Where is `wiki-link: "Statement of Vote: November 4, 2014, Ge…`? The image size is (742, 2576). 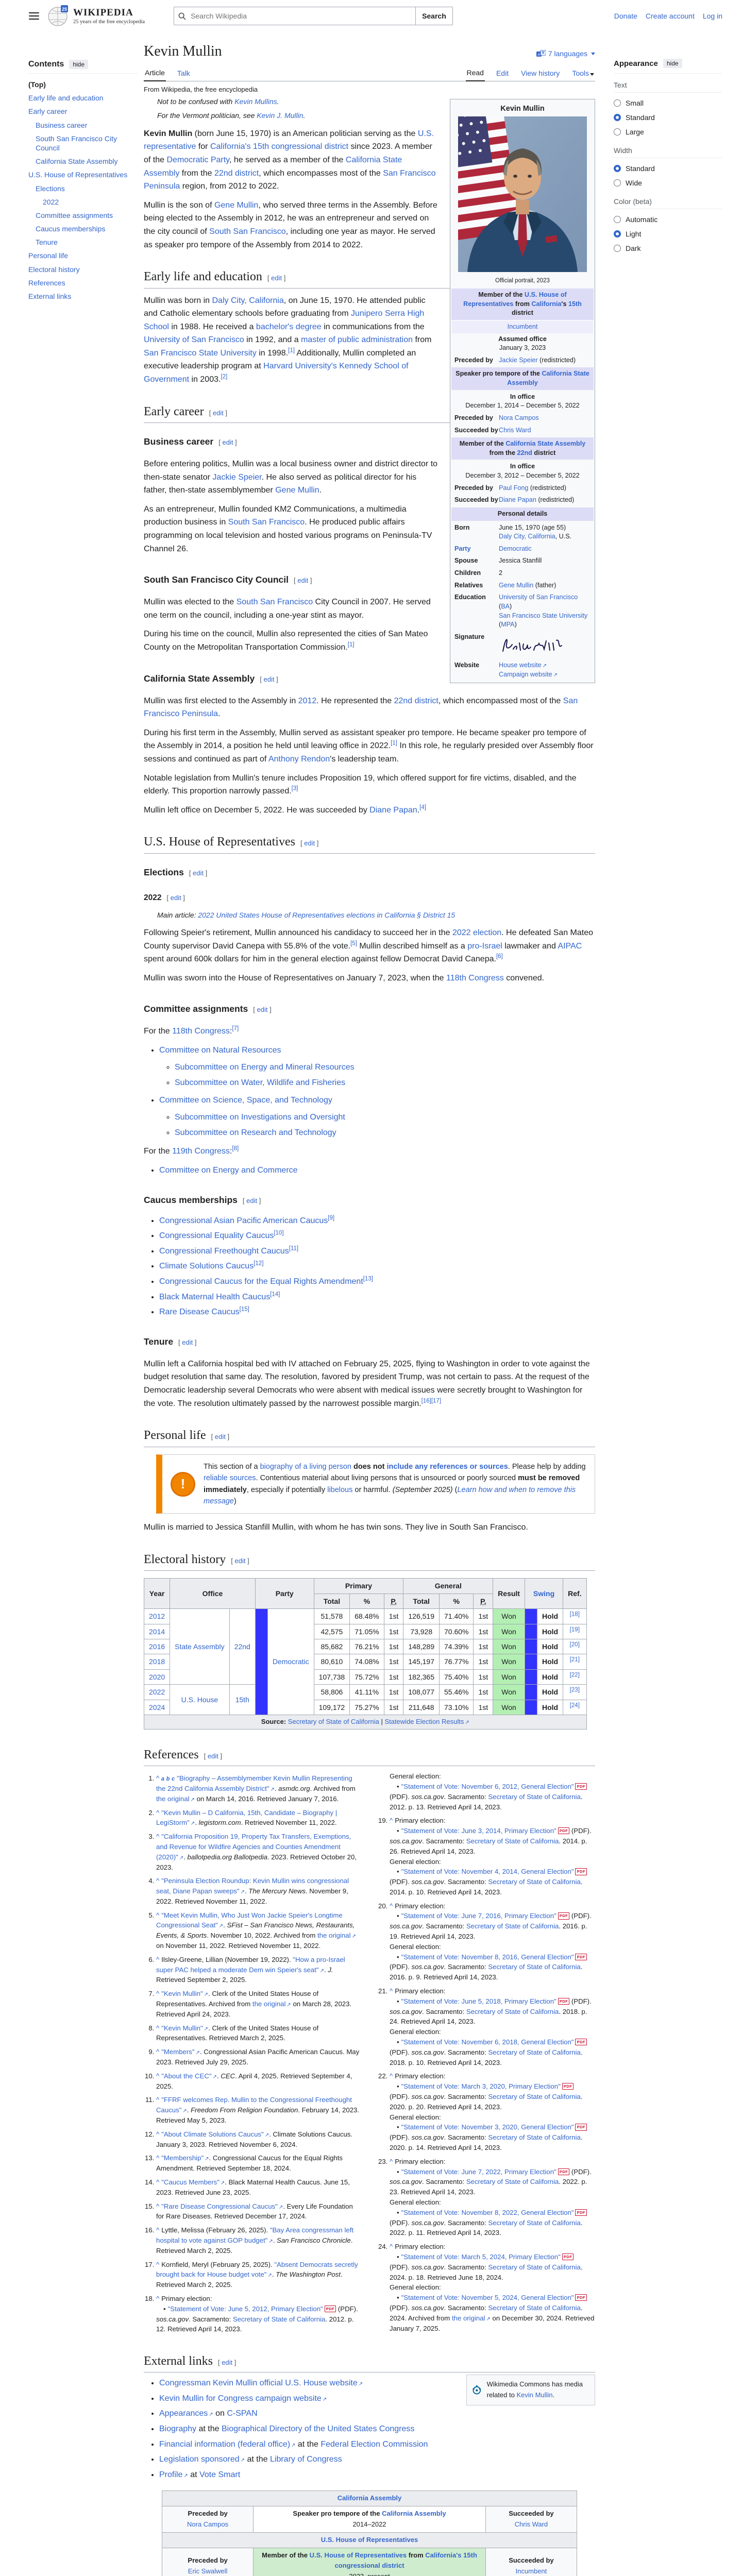
wiki-link: "Statement of Vote: November 4, 2014, Ge… is located at coordinates (487, 1872).